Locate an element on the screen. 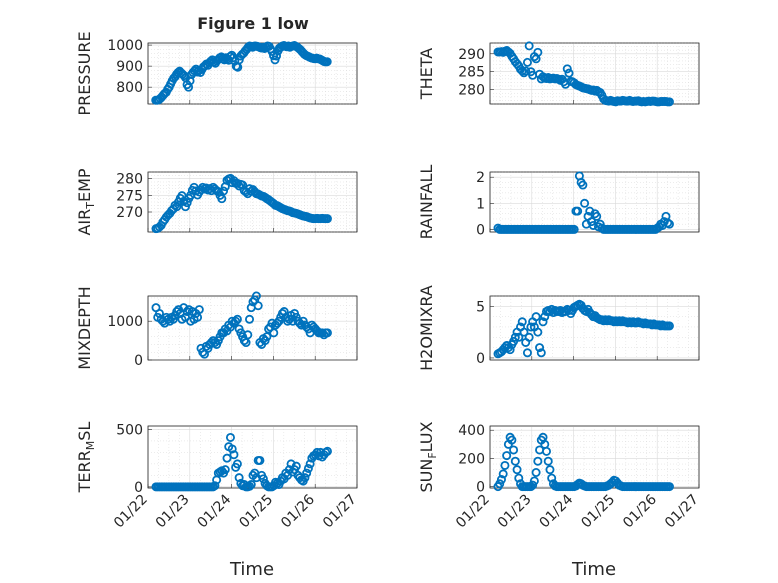 The width and height of the screenshot is (778, 583). y-axis-label: PRESSURE is located at coordinates (84, 73).